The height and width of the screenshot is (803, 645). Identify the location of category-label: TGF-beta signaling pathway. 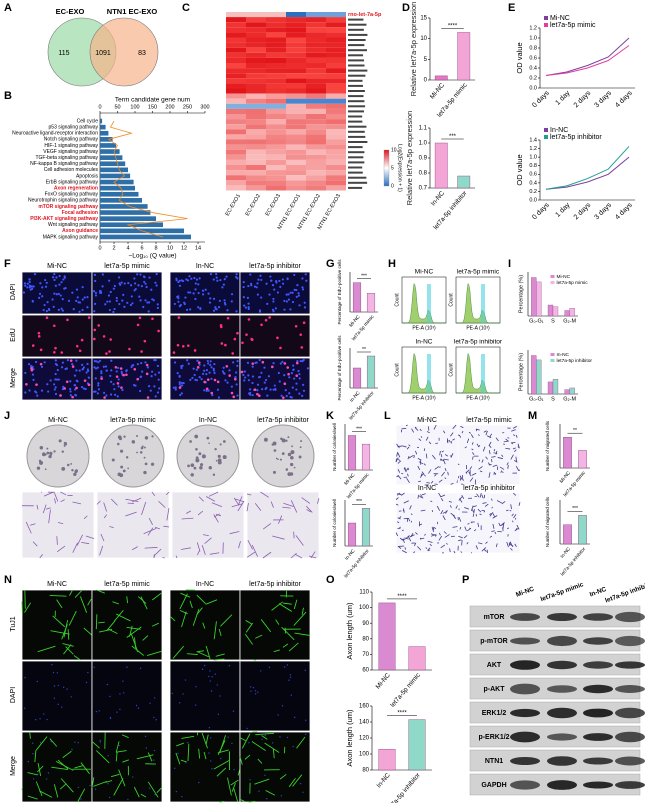
(66, 158).